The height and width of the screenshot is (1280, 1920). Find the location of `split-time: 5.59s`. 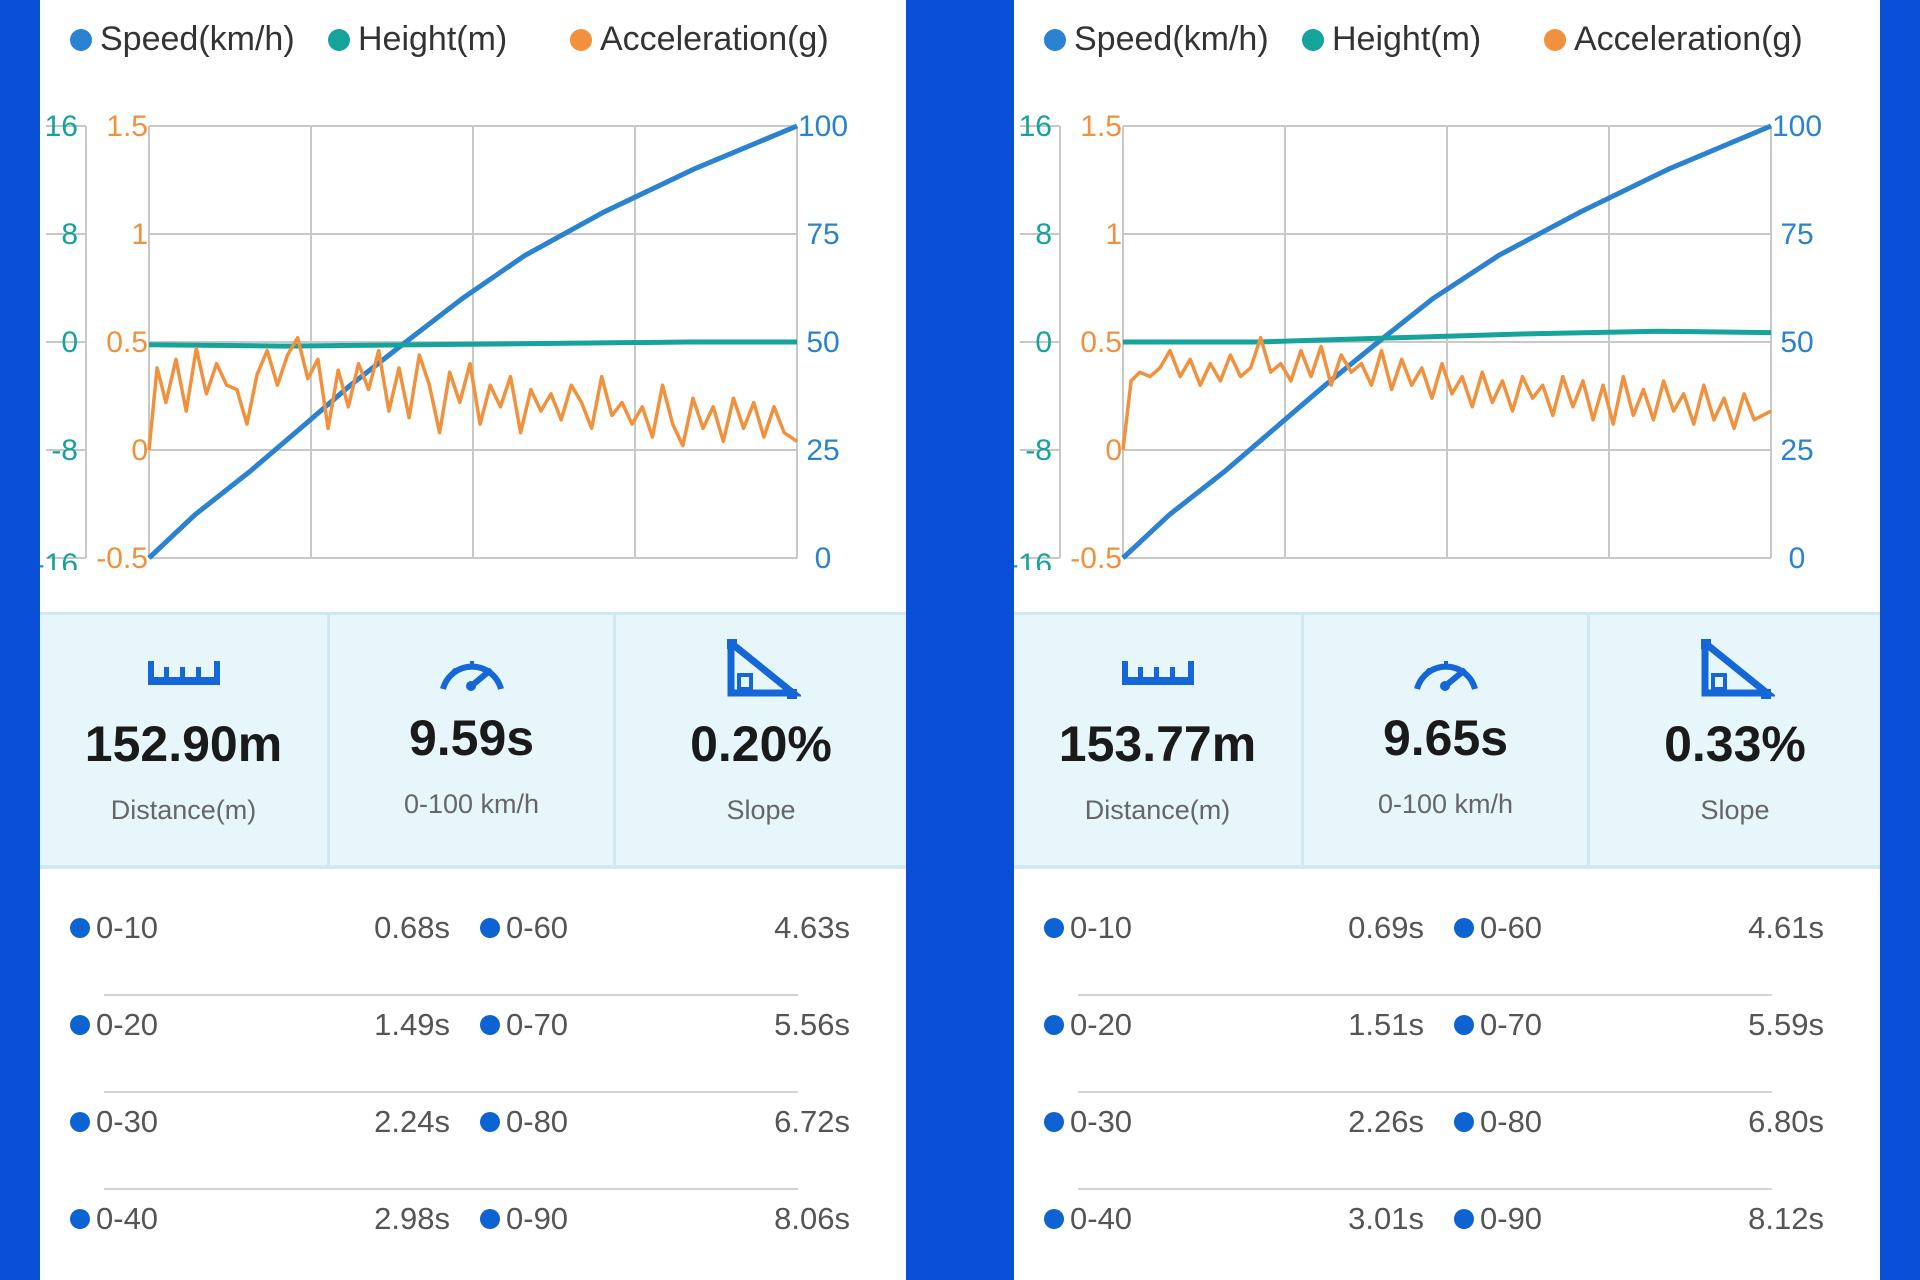

split-time: 5.59s is located at coordinates (1786, 1024).